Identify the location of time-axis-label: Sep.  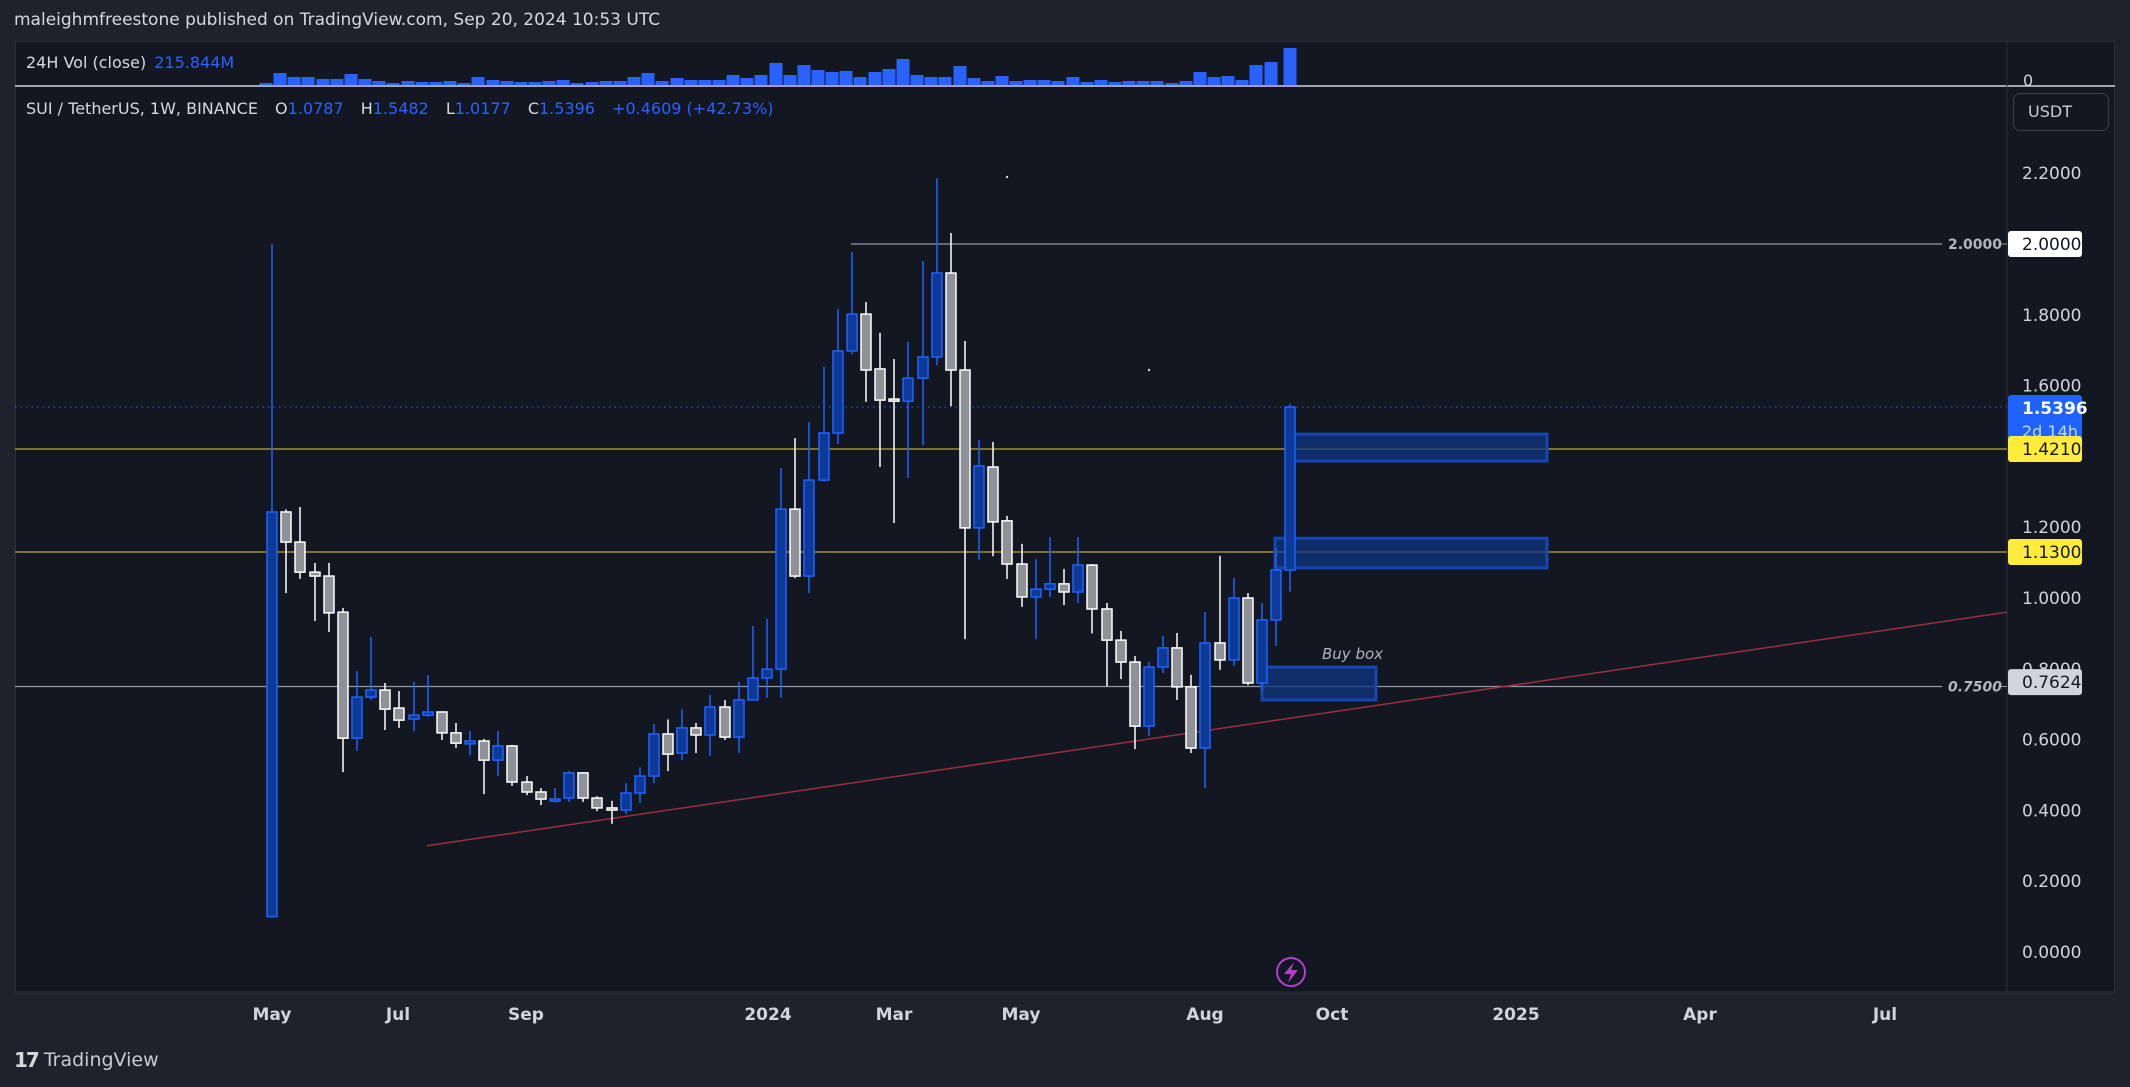
(526, 1015).